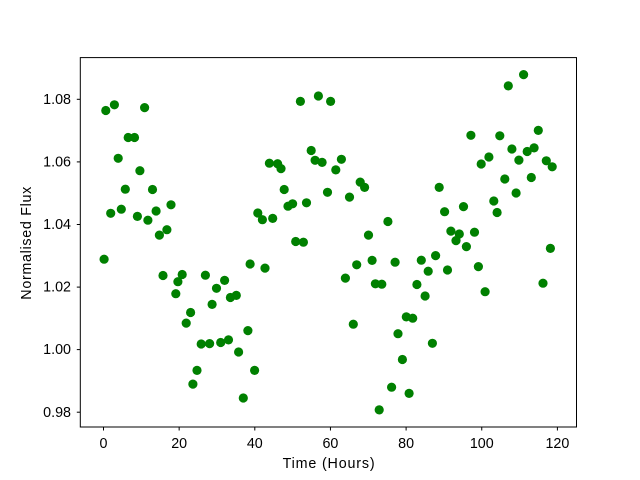 Image resolution: width=640 pixels, height=480 pixels. Describe the element at coordinates (104, 444) in the screenshot. I see `svg-text: 0` at that location.